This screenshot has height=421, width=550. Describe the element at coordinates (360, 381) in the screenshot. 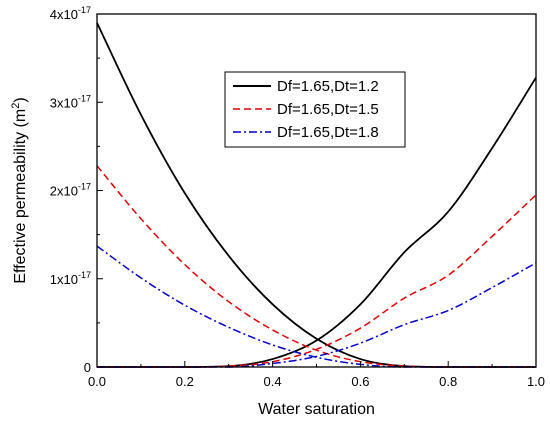

I see `x-tick-label: 0.6` at that location.